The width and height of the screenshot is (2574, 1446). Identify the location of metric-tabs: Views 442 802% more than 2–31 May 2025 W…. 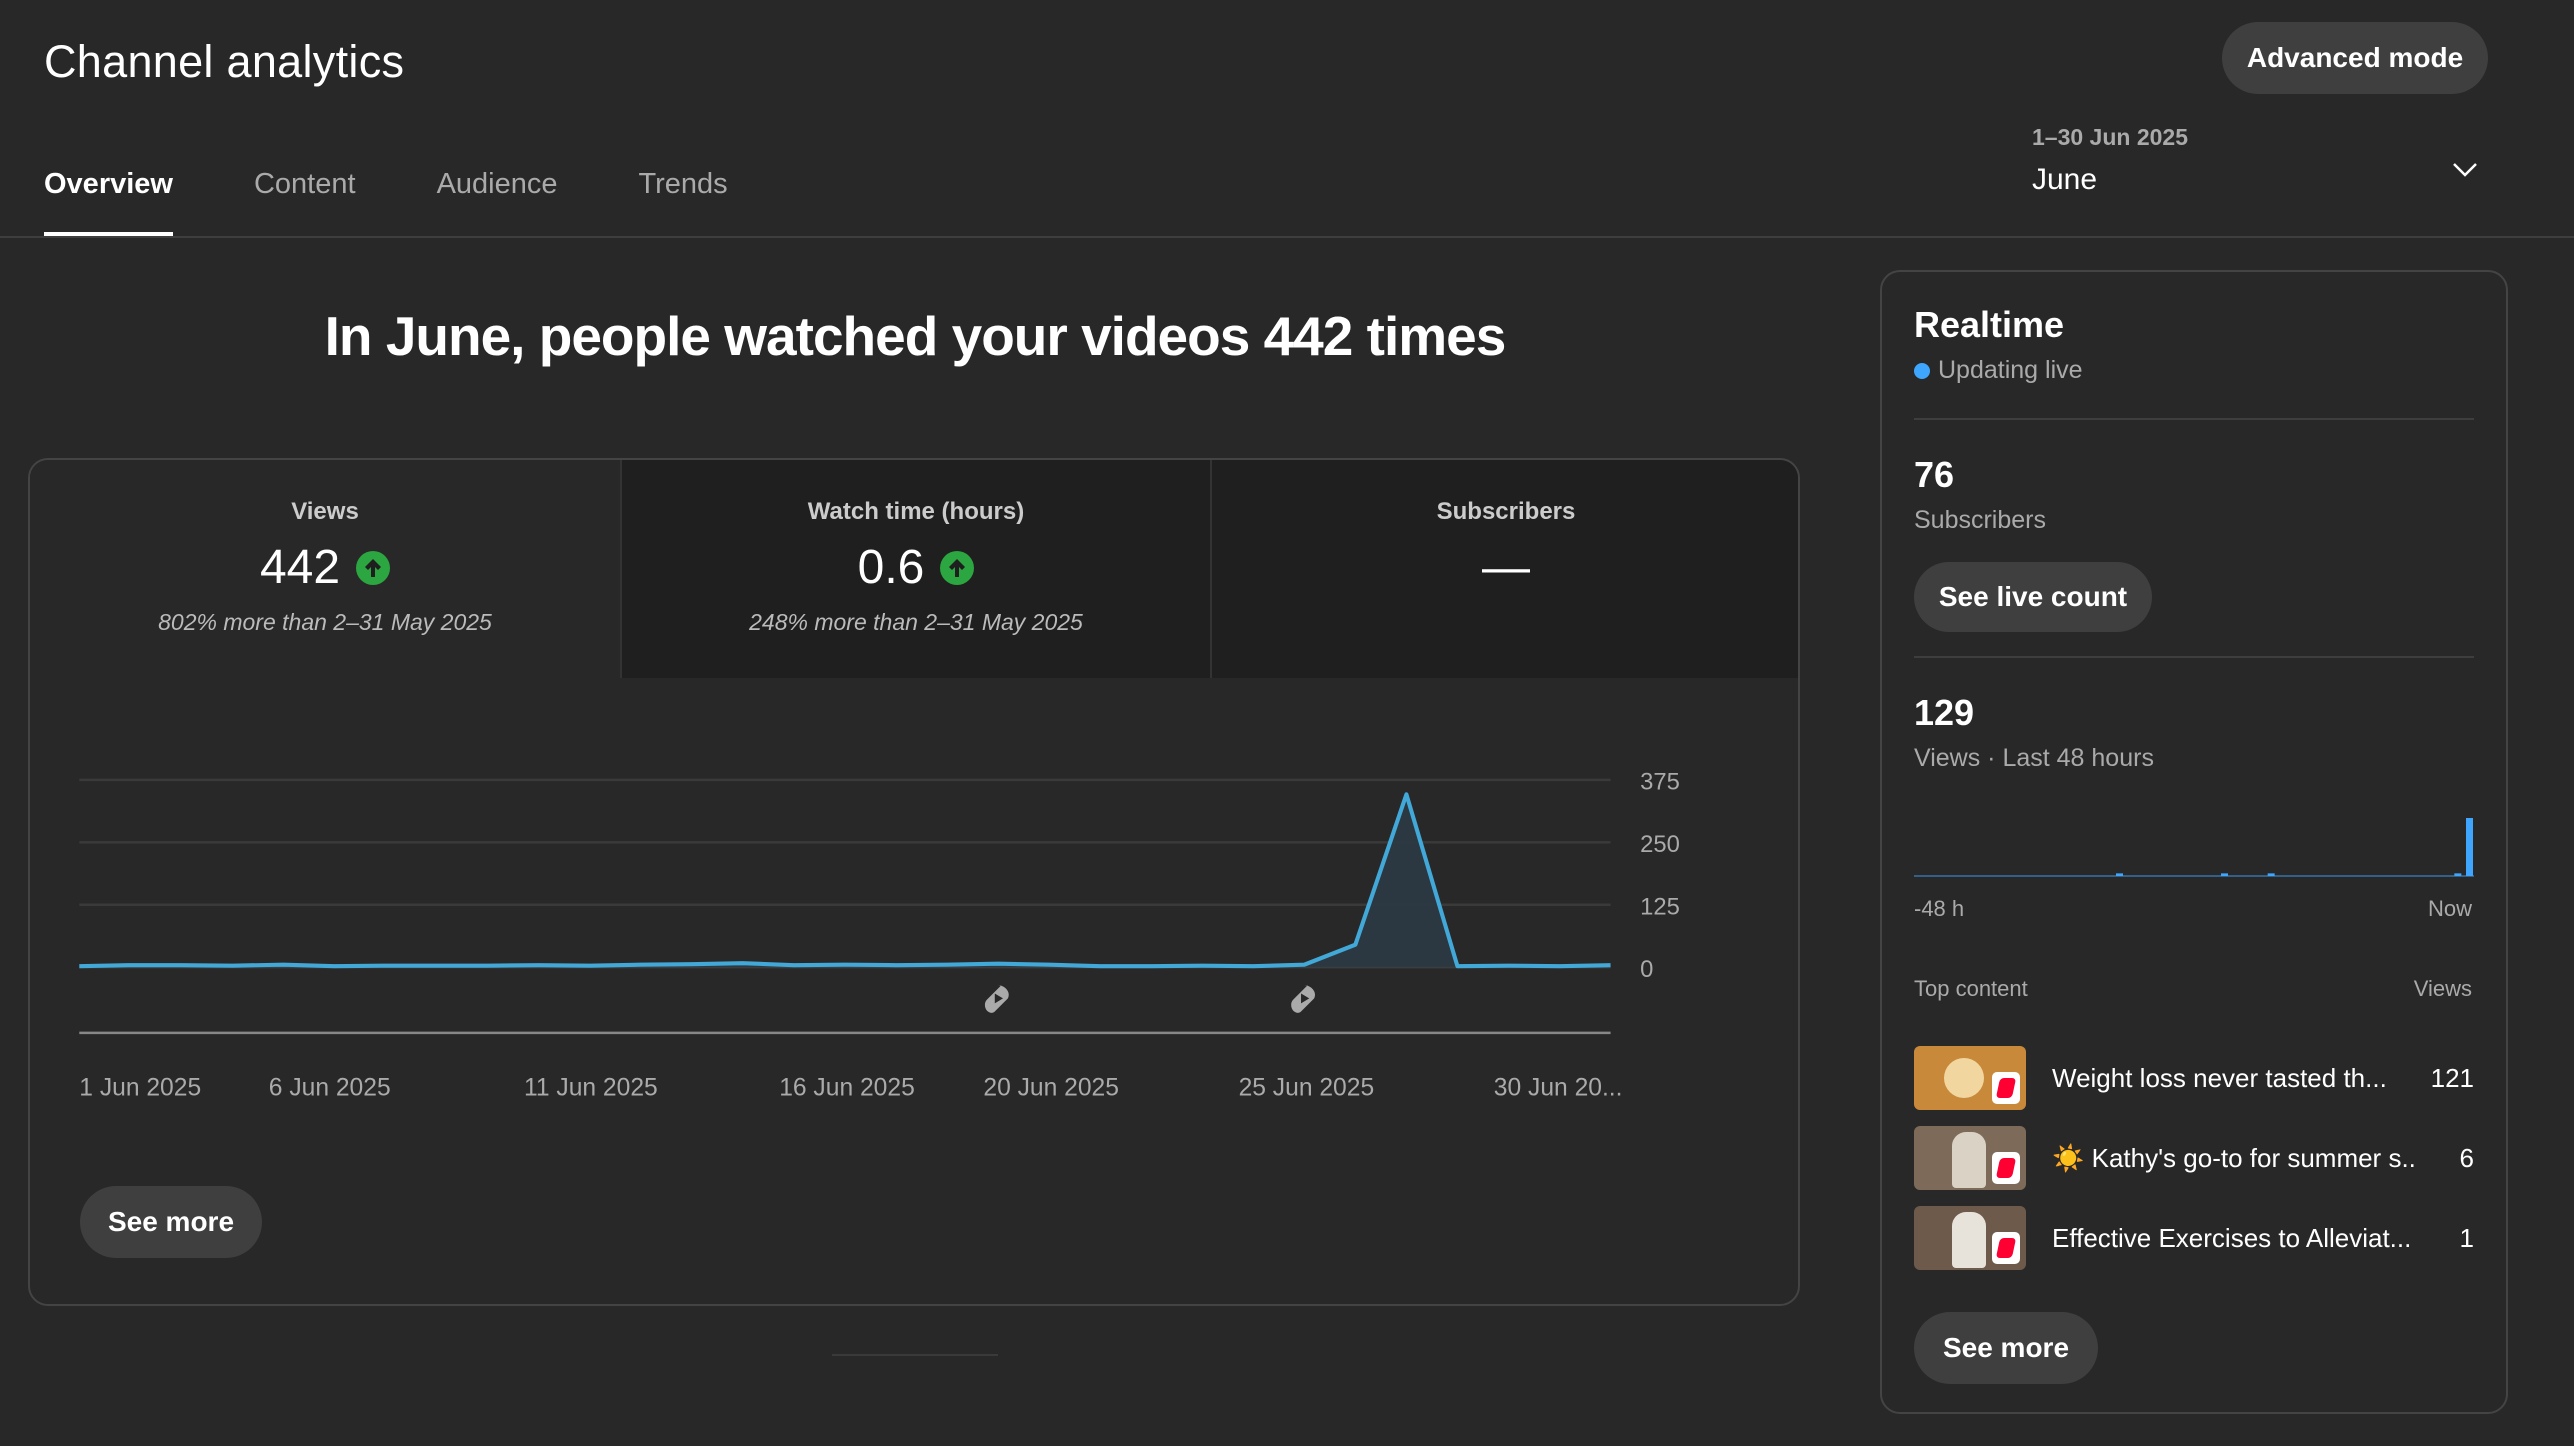
(914, 569).